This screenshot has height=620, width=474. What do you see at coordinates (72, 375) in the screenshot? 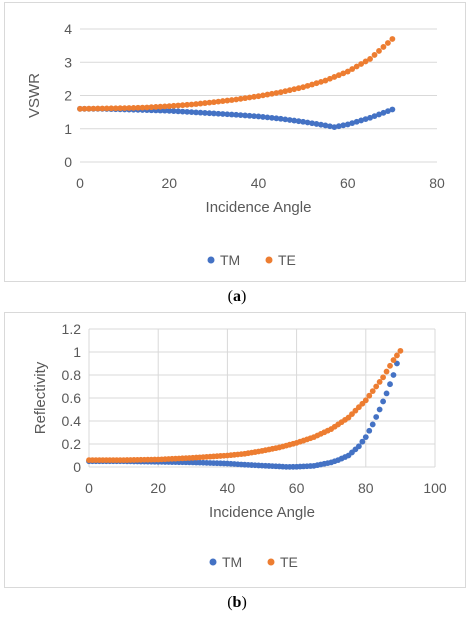
I see `y-tick-label: 0.8` at bounding box center [72, 375].